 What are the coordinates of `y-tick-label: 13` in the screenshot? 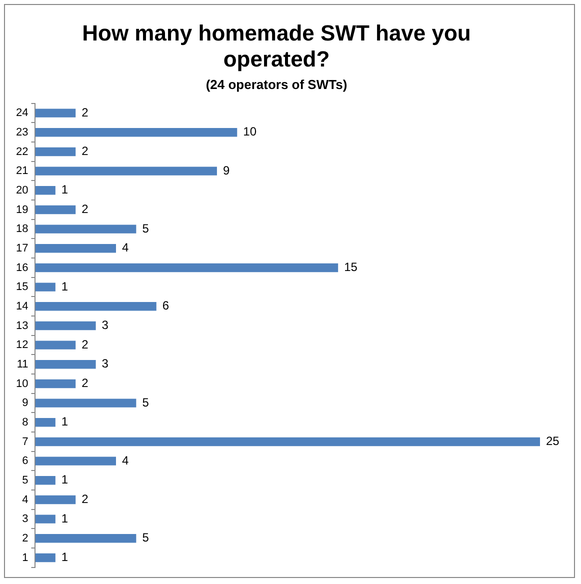 It's located at (22, 326).